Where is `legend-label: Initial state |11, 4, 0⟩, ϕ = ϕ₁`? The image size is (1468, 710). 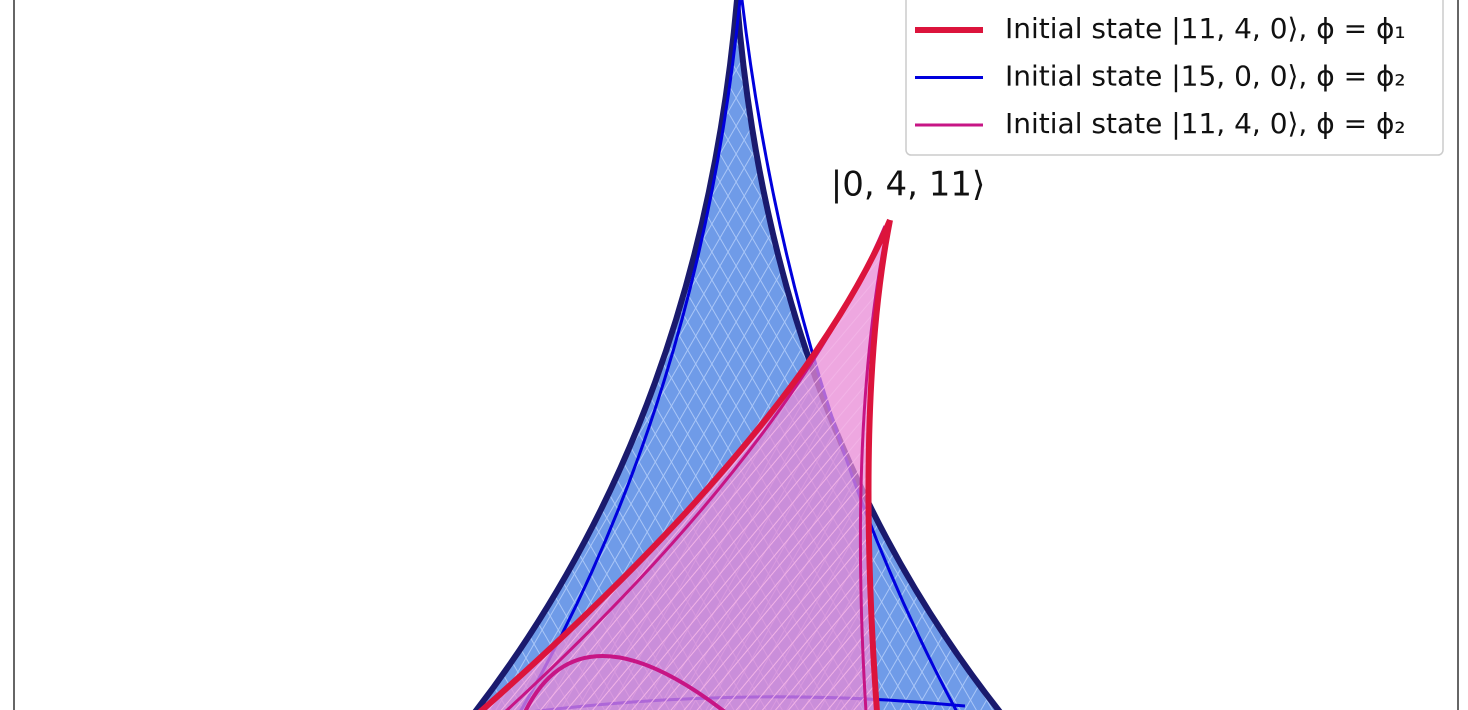
legend-label: Initial state |11, 4, 0⟩, ϕ = ϕ₁ is located at coordinates (1205, 28).